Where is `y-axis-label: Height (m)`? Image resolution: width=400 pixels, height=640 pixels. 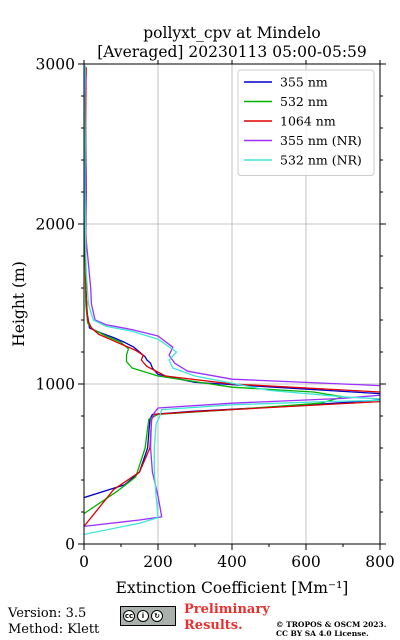
y-axis-label: Height (m) is located at coordinates (19, 304).